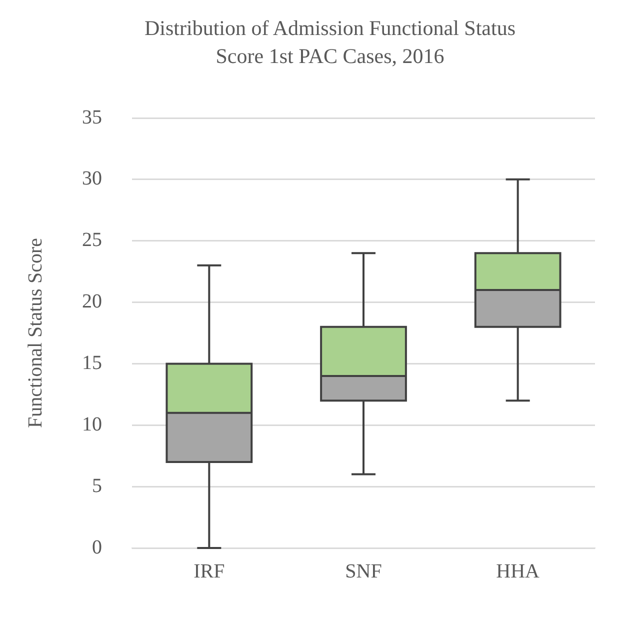 This screenshot has height=628, width=625. What do you see at coordinates (518, 571) in the screenshot?
I see `x-tick-label: HHA` at bounding box center [518, 571].